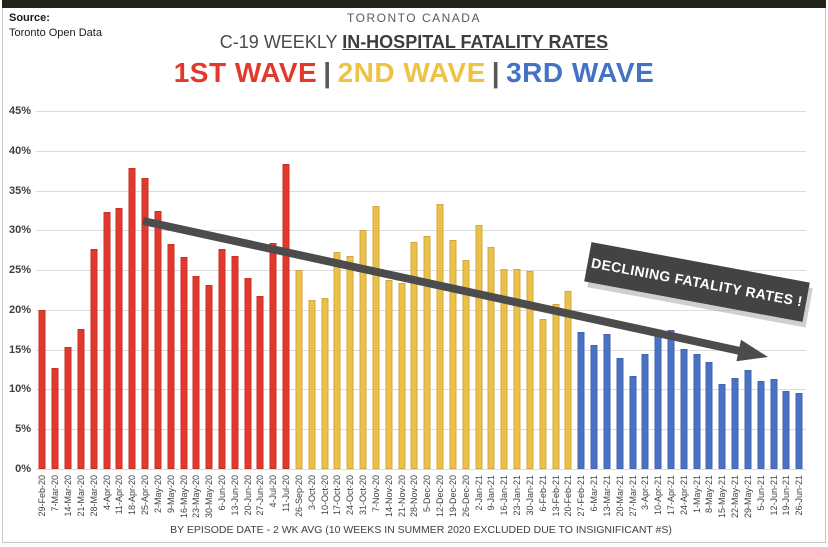 The height and width of the screenshot is (547, 828). Describe the element at coordinates (581, 496) in the screenshot. I see `x-tick-label: 27-Feb-21` at that location.